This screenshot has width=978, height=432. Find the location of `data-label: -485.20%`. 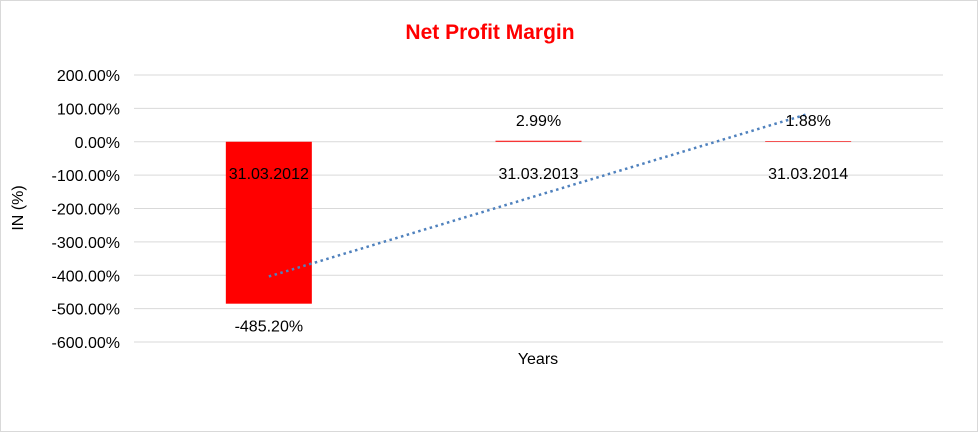

data-label: -485.20% is located at coordinates (269, 327).